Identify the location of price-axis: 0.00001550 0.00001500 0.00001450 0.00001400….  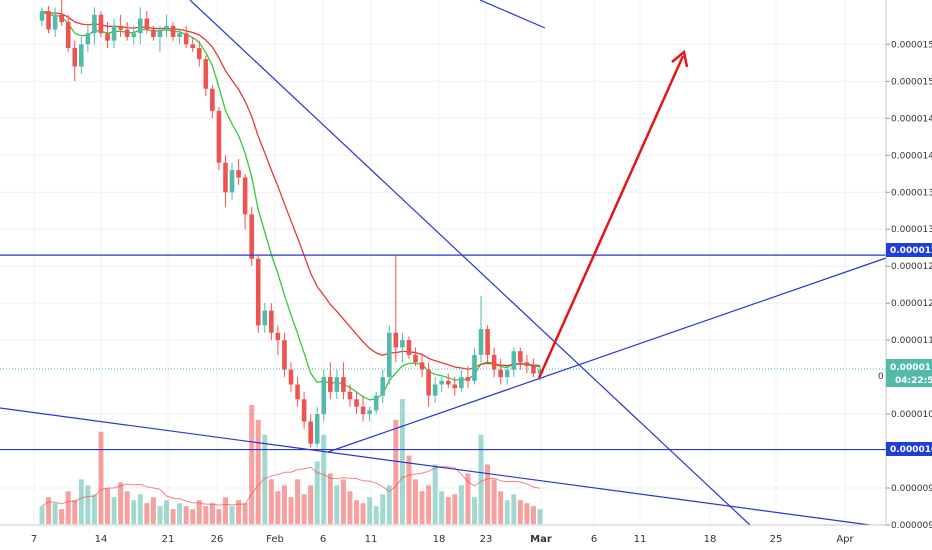
(905, 265).